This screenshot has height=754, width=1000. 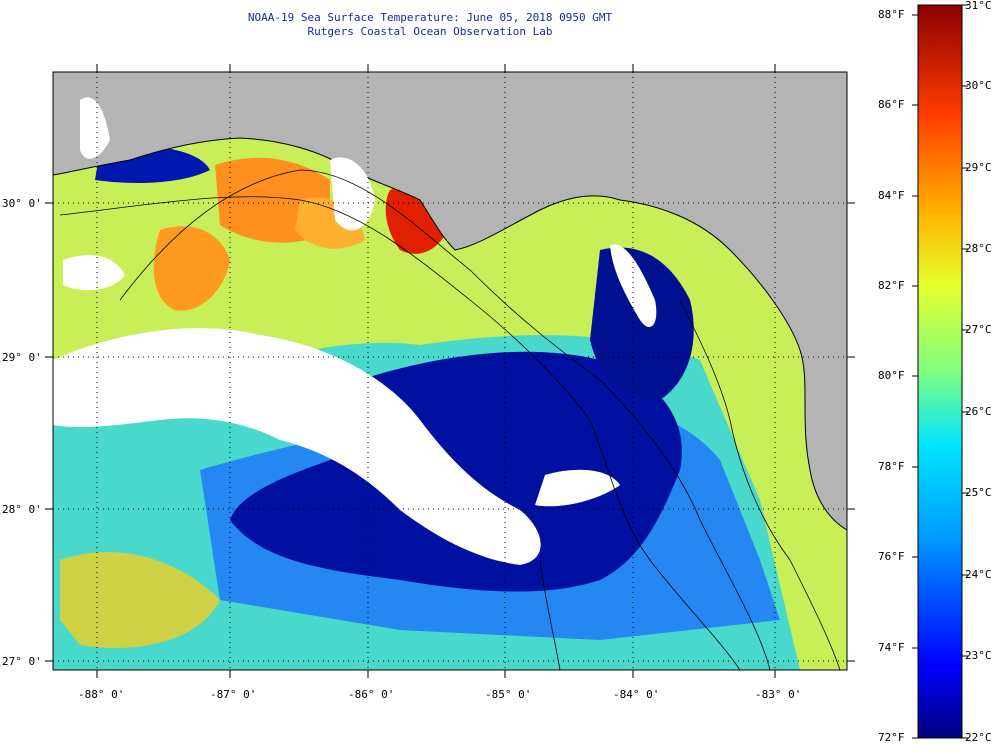 What do you see at coordinates (22, 661) in the screenshot?
I see `latitude-label-27: 27° 0'` at bounding box center [22, 661].